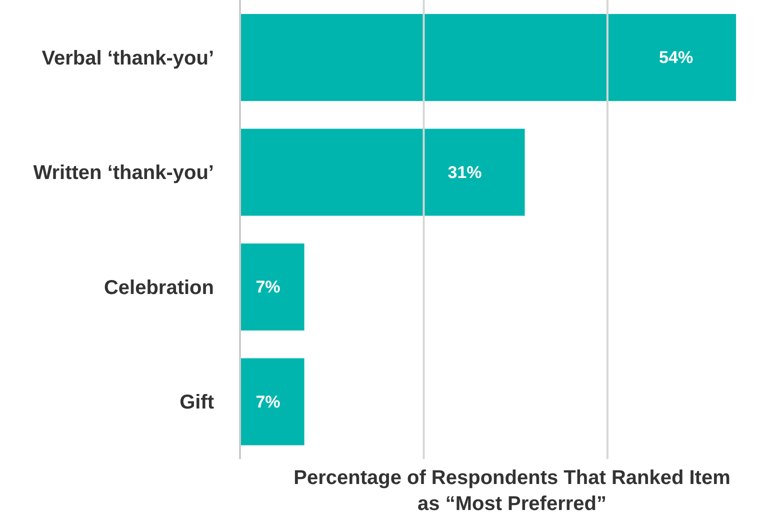 Image resolution: width=780 pixels, height=521 pixels. Describe the element at coordinates (123, 173) in the screenshot. I see `y-tick-label: Written ‘thank-you’` at that location.